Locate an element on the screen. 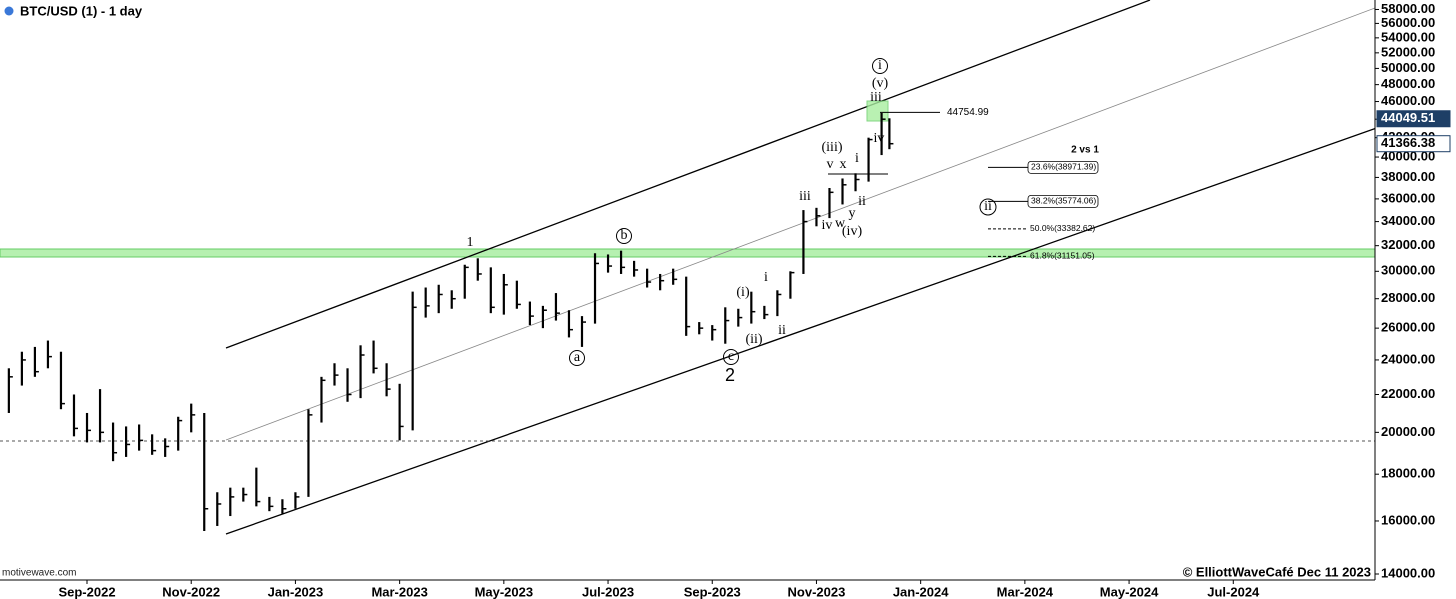 The image size is (1456, 599). footer: © ElliottWaveCafé Dec 11 2023 is located at coordinates (1277, 571).